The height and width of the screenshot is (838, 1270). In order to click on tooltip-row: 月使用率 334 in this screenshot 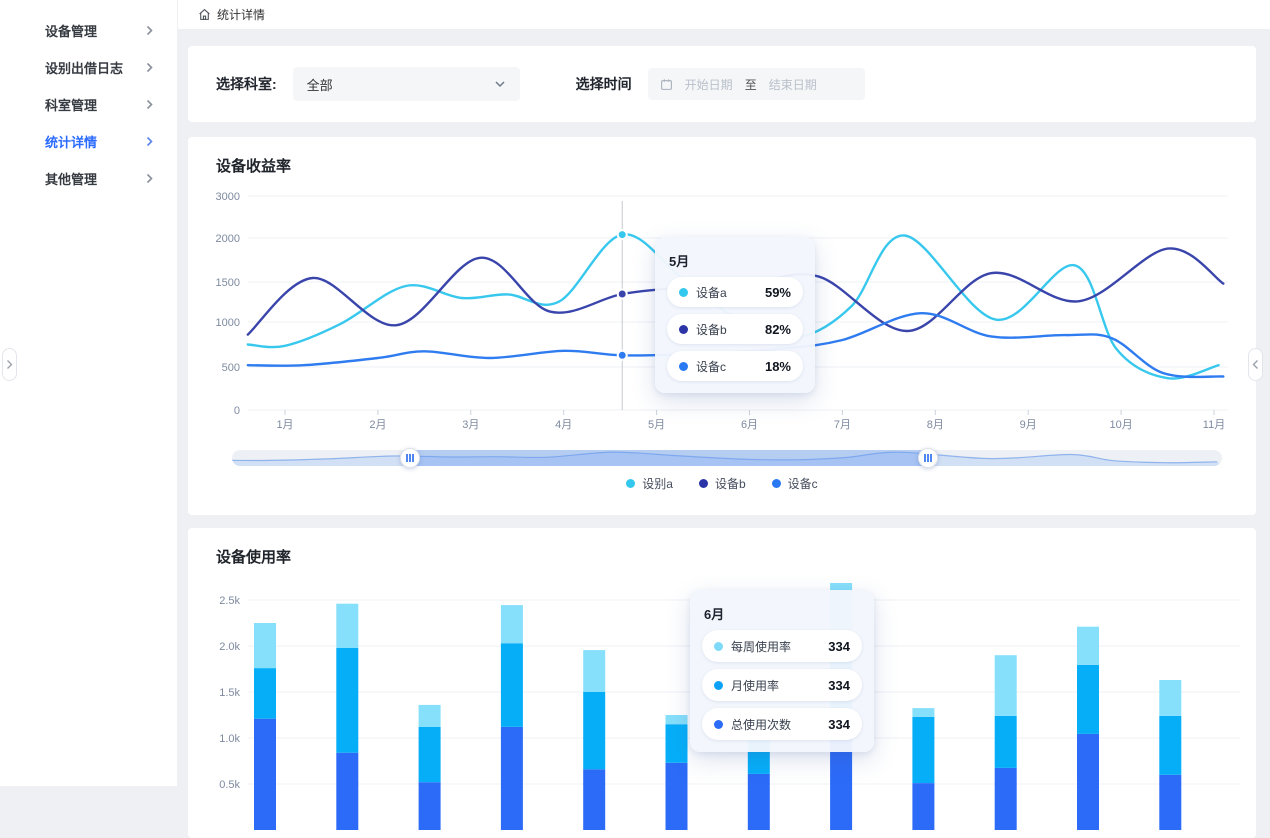, I will do `click(782, 685)`.